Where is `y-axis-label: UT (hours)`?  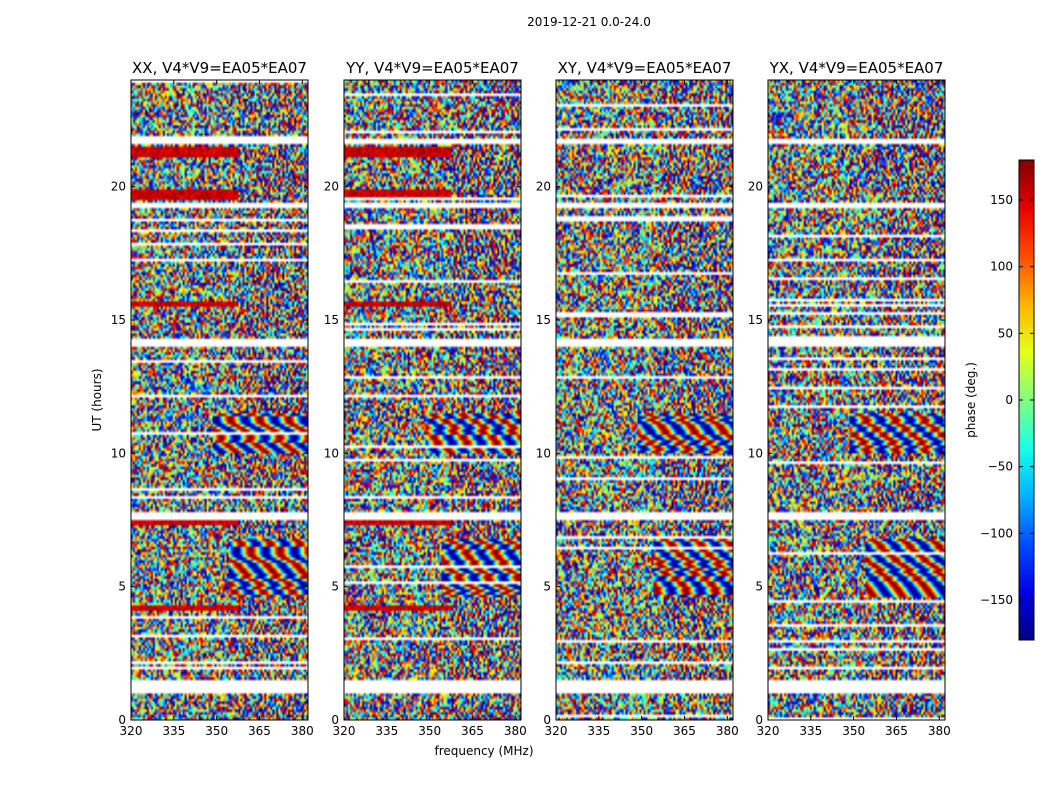 y-axis-label: UT (hours) is located at coordinates (97, 399).